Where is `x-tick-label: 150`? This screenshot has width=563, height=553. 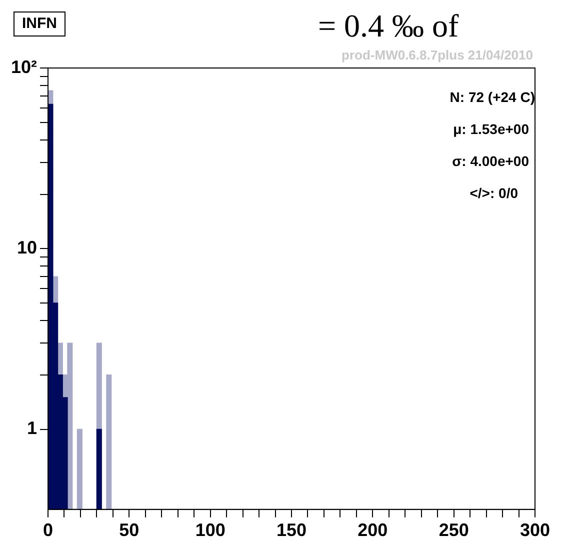
x-tick-label: 150 is located at coordinates (291, 530).